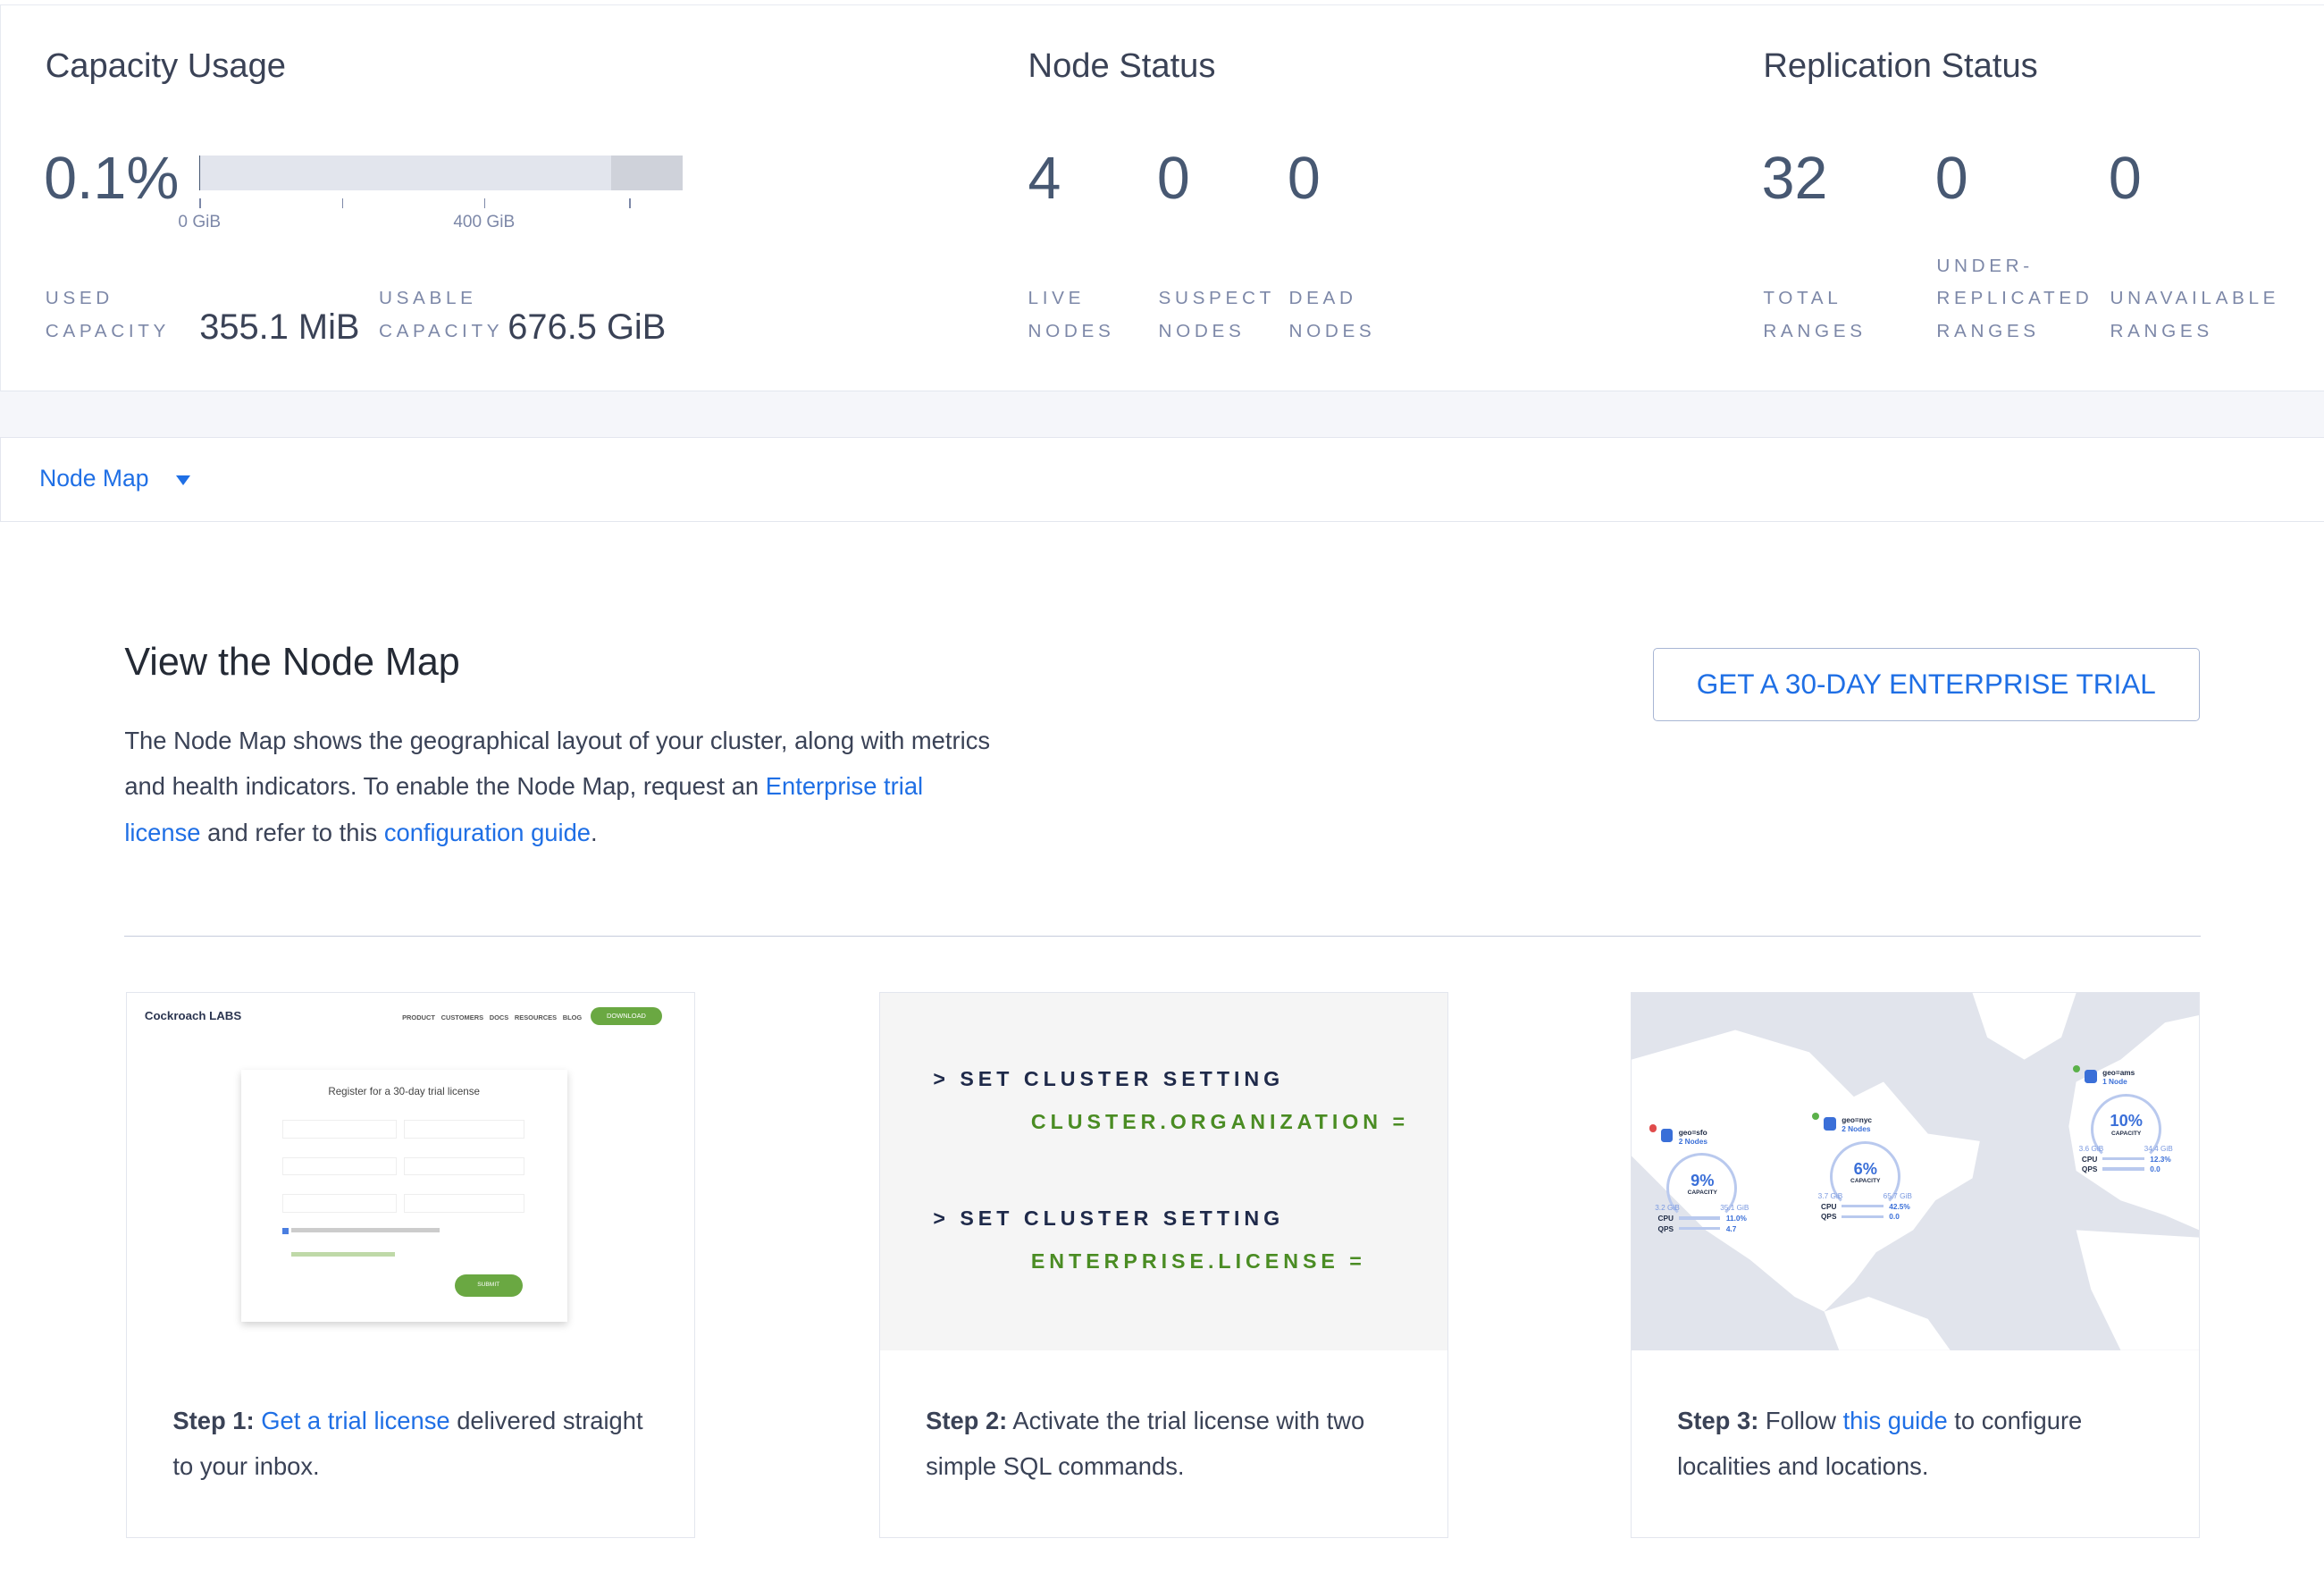 The height and width of the screenshot is (1589, 2324). Describe the element at coordinates (355, 1420) in the screenshot. I see `get-trial-license-link: Get a trial license` at that location.